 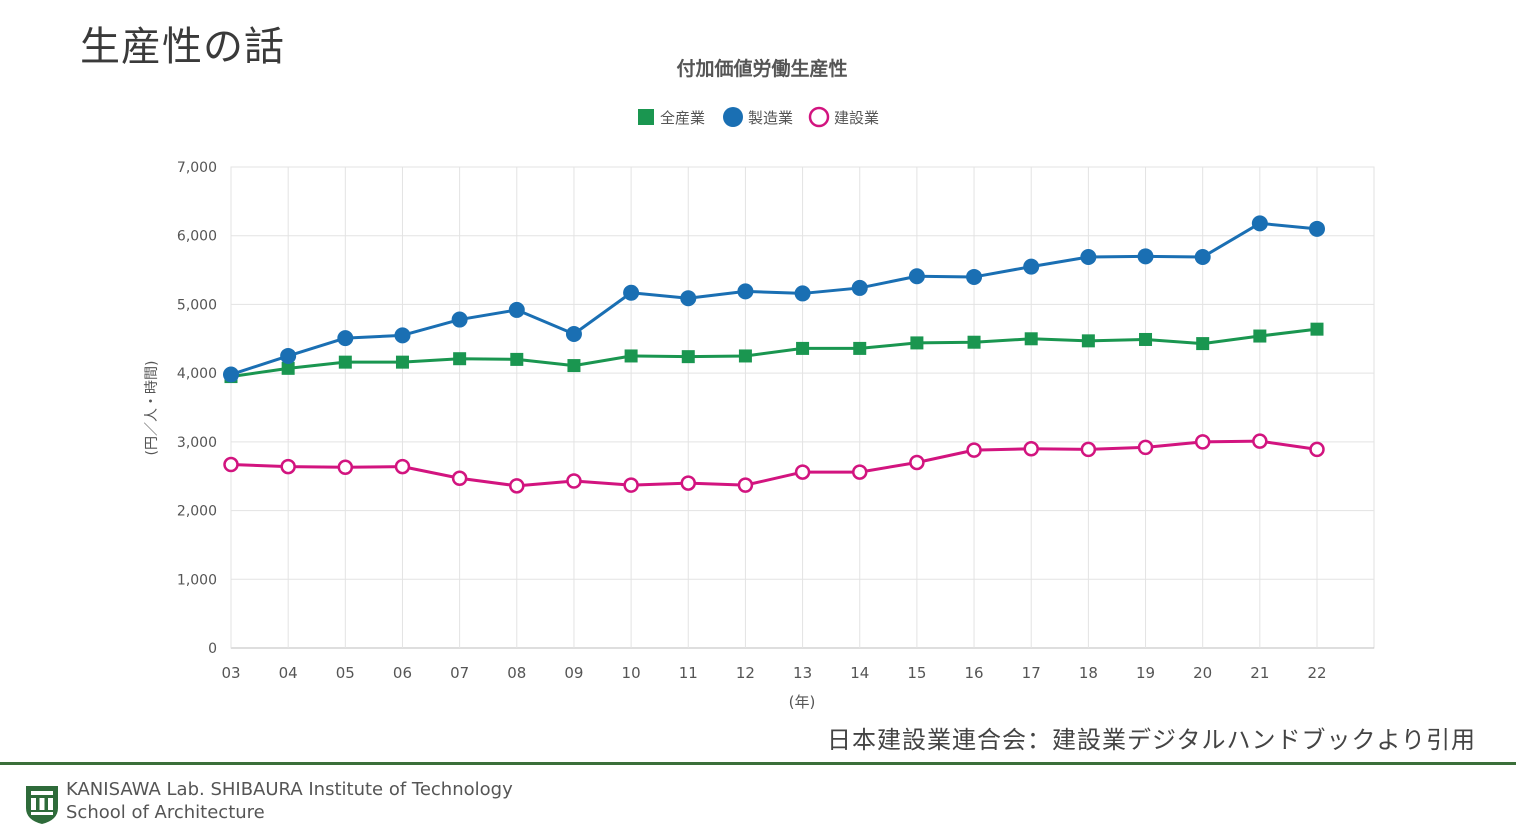 What do you see at coordinates (819, 117) in the screenshot?
I see `legend-marker-open-circle` at bounding box center [819, 117].